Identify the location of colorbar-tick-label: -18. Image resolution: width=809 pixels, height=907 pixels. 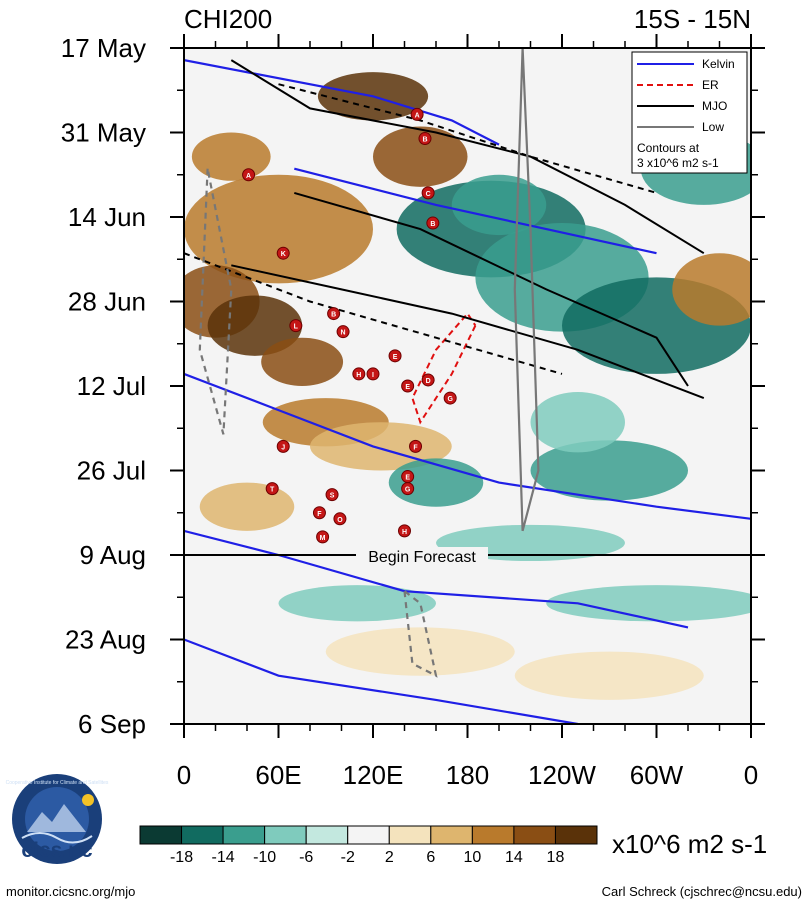
(181, 857).